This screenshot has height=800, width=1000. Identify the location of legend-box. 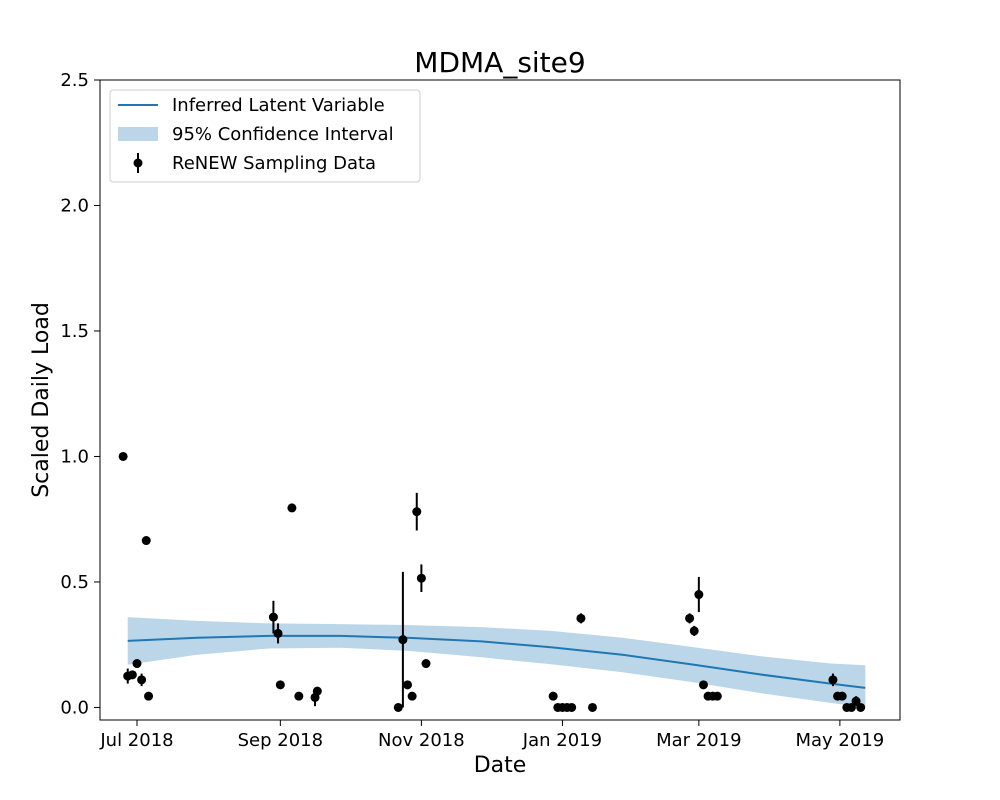
(265, 136).